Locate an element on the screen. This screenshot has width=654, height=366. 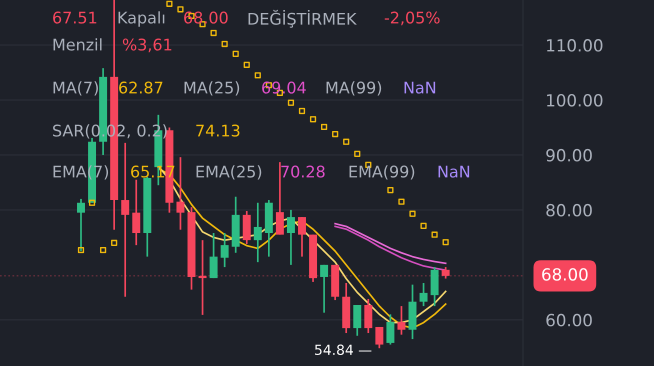
annotation: 67.51 is located at coordinates (74, 18).